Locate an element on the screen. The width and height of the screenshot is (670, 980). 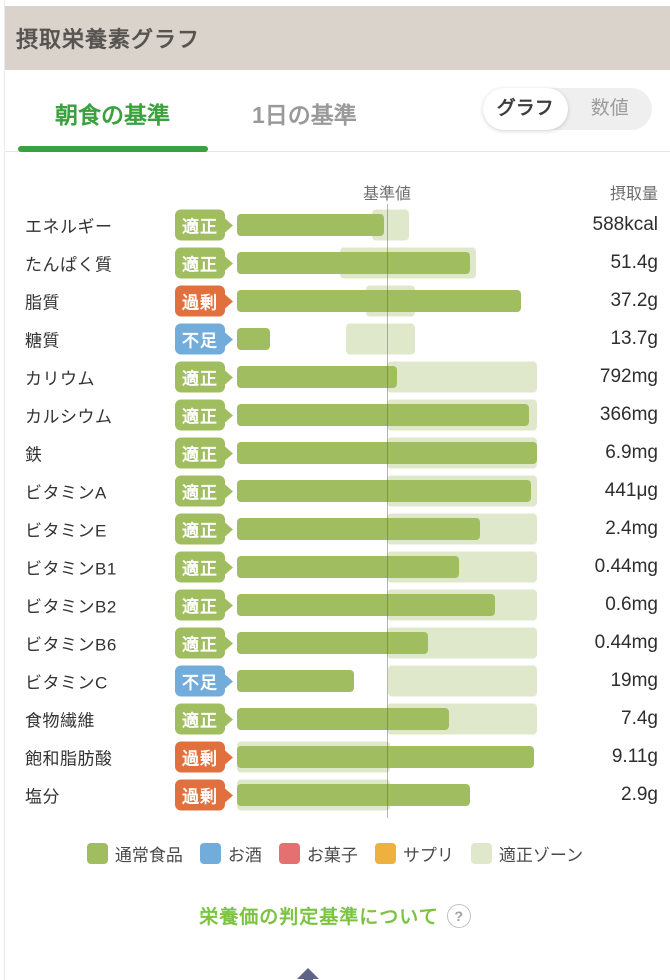
nutrient-label: ビタミンC is located at coordinates (66, 683).